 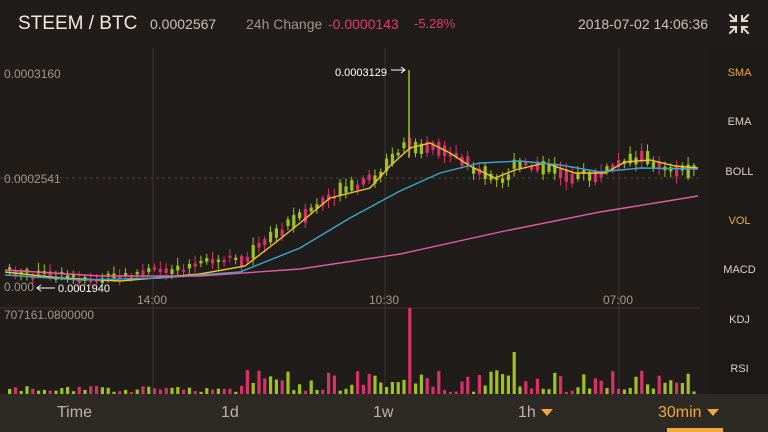 I want to click on indicator-macd: MACD, so click(x=739, y=270).